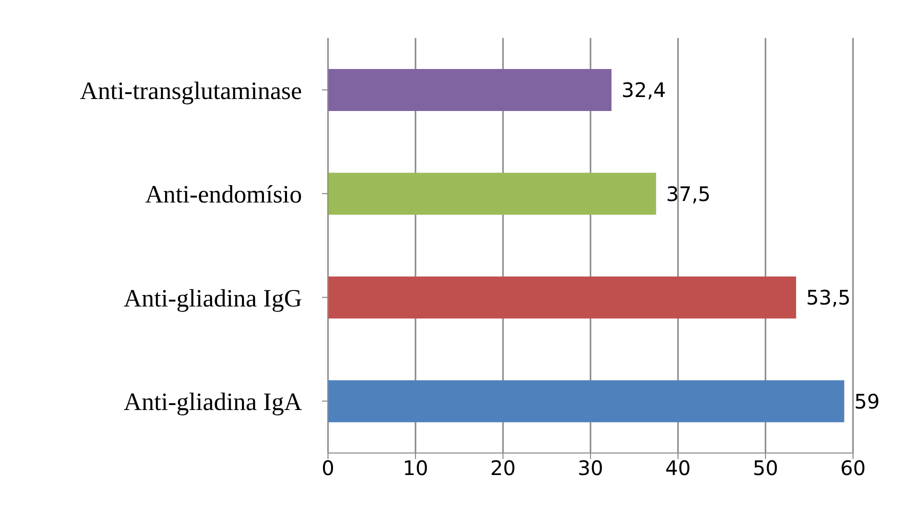  I want to click on x-tick-label: 0, so click(328, 468).